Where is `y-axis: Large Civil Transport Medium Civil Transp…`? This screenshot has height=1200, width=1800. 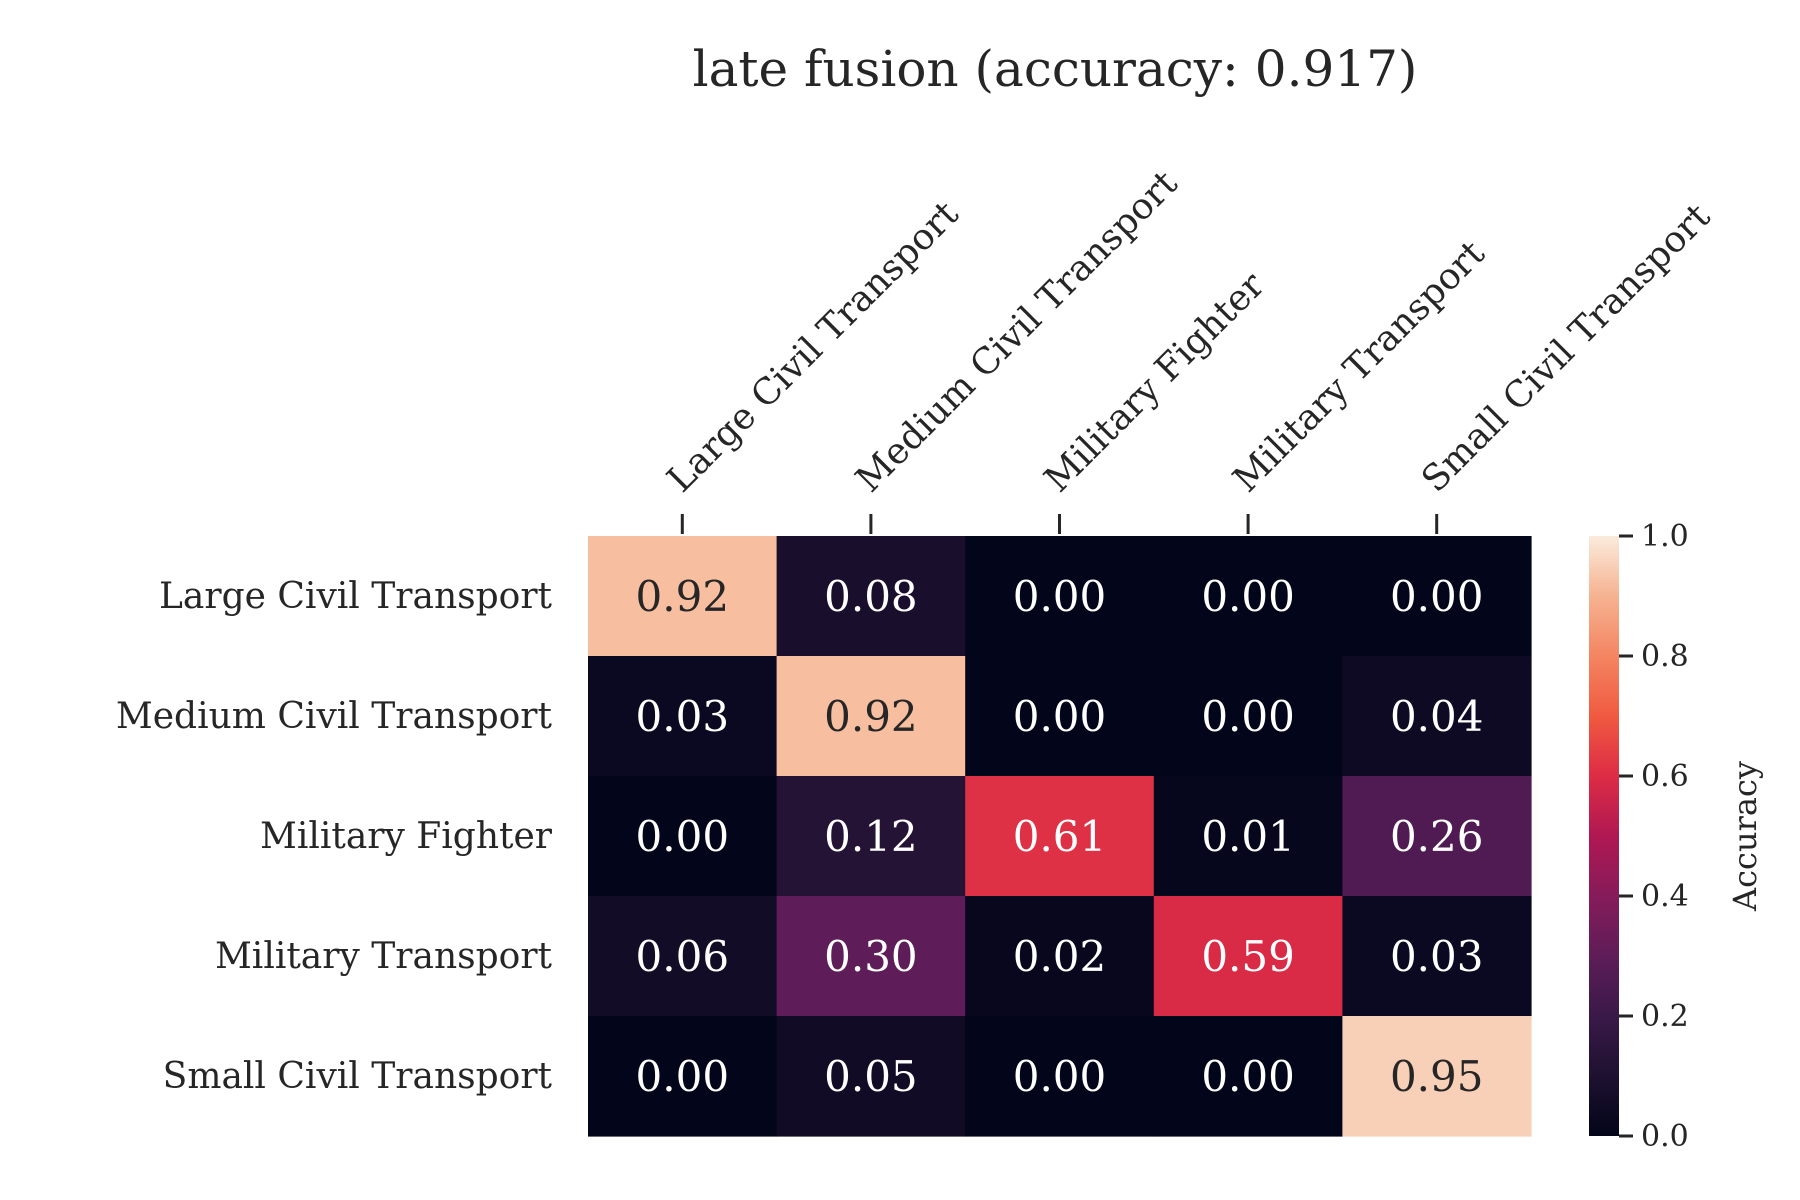
y-axis: Large Civil Transport Medium Civil Transp… is located at coordinates (334, 836).